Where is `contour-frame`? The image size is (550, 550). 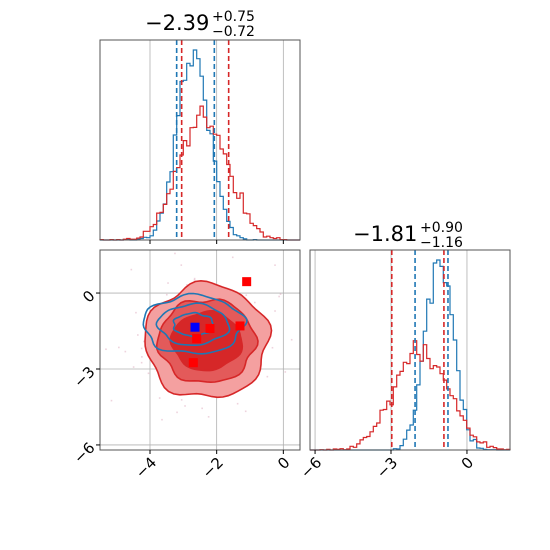
contour-frame is located at coordinates (200, 350).